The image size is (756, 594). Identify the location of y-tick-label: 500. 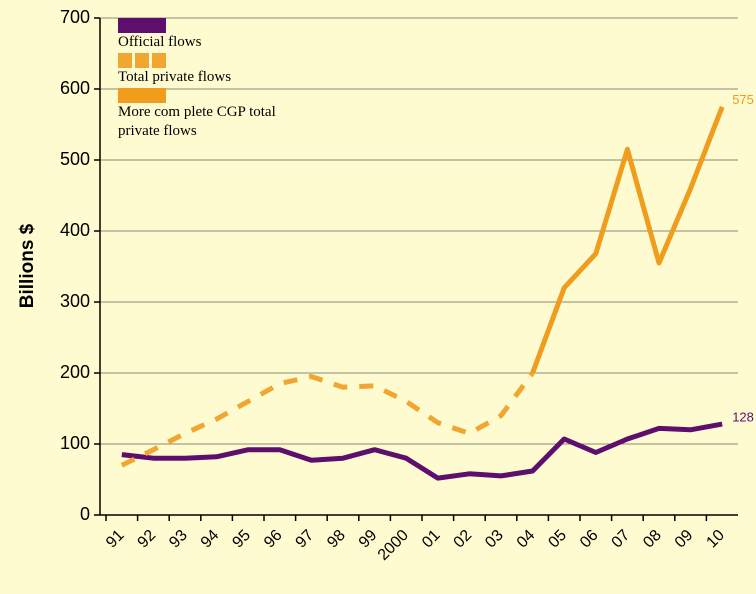
(75, 159).